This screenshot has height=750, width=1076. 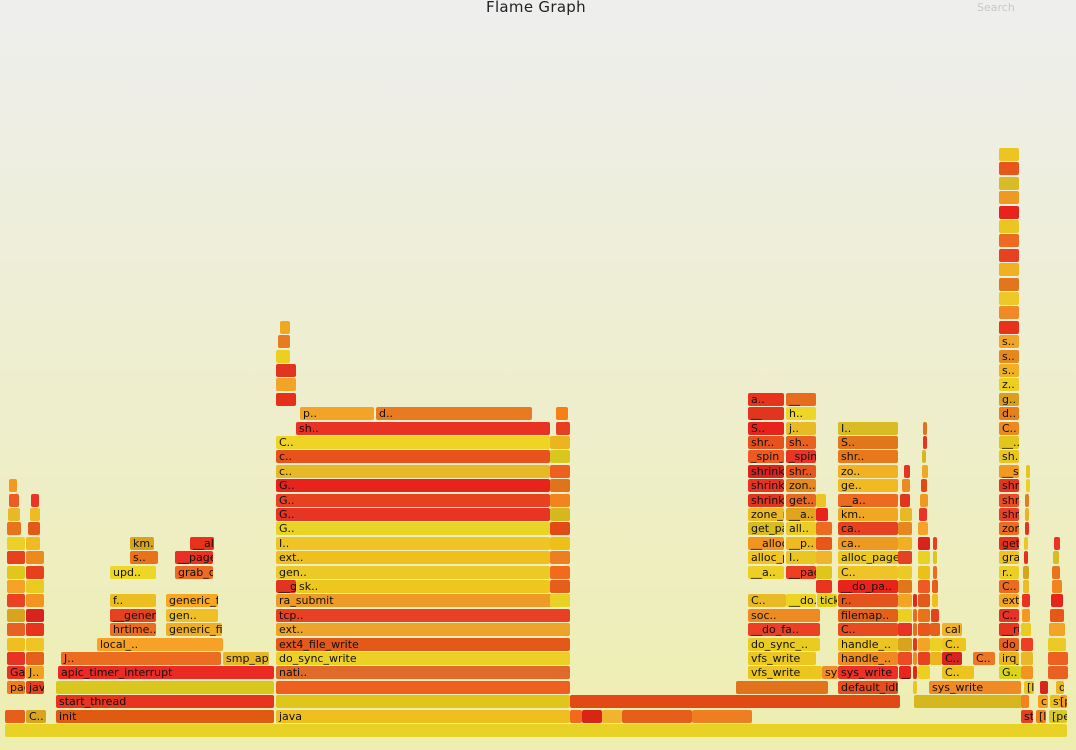 What do you see at coordinates (766, 471) in the screenshot?
I see `stack-frame: shrink_inactive_list` at bounding box center [766, 471].